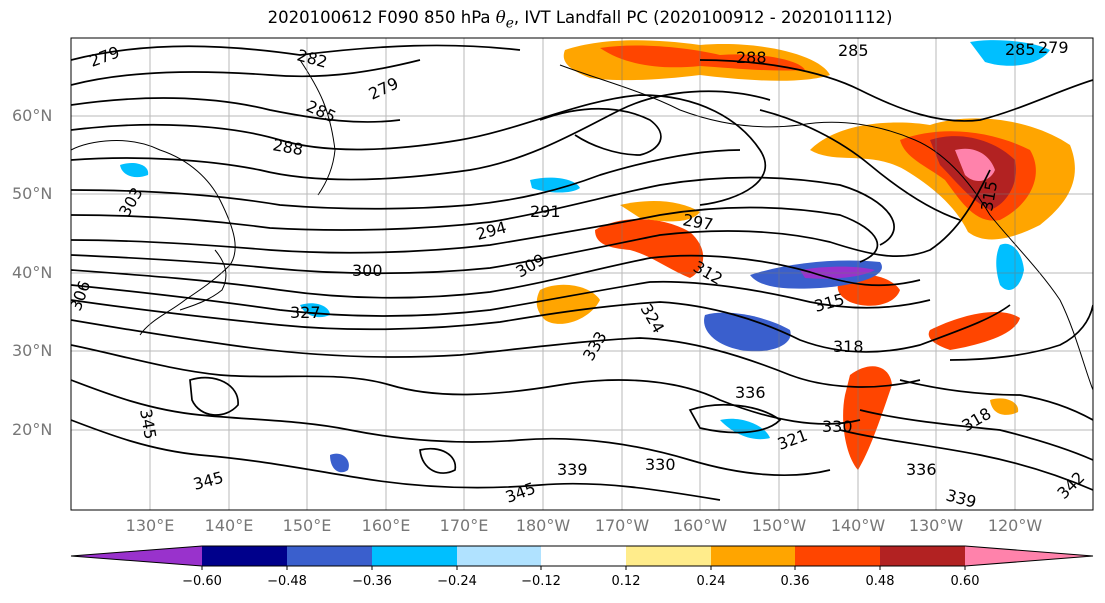 Image resolution: width=1105 pixels, height=603 pixels. Describe the element at coordinates (702, 58) in the screenshot. I see `shade-strong-bering` at that location.